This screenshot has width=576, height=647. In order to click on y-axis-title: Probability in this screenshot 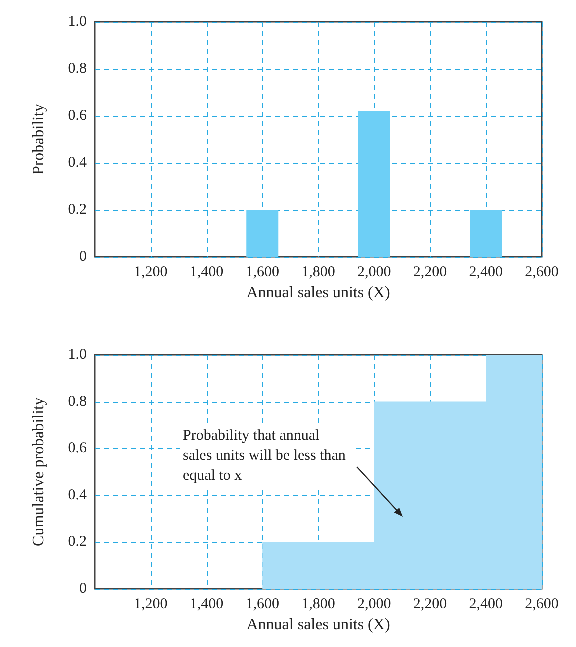, I will do `click(39, 140)`.